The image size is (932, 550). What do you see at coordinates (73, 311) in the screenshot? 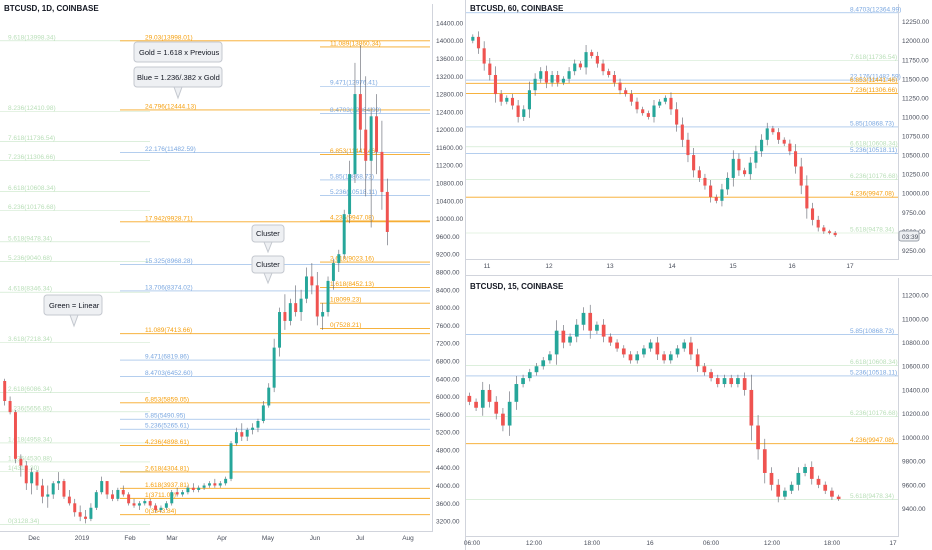
I see `green-note-callout: Green = Linear` at bounding box center [73, 311].